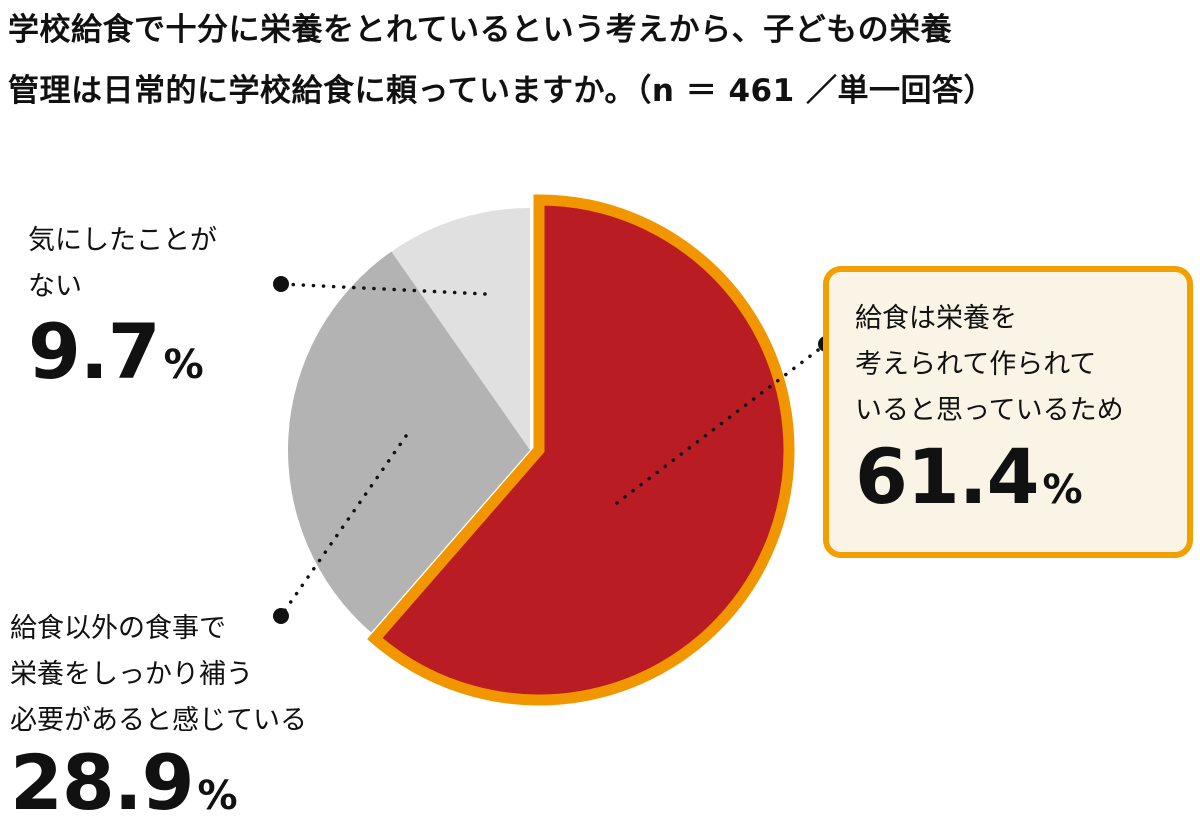  I want to click on callout-box, so click(1008, 412).